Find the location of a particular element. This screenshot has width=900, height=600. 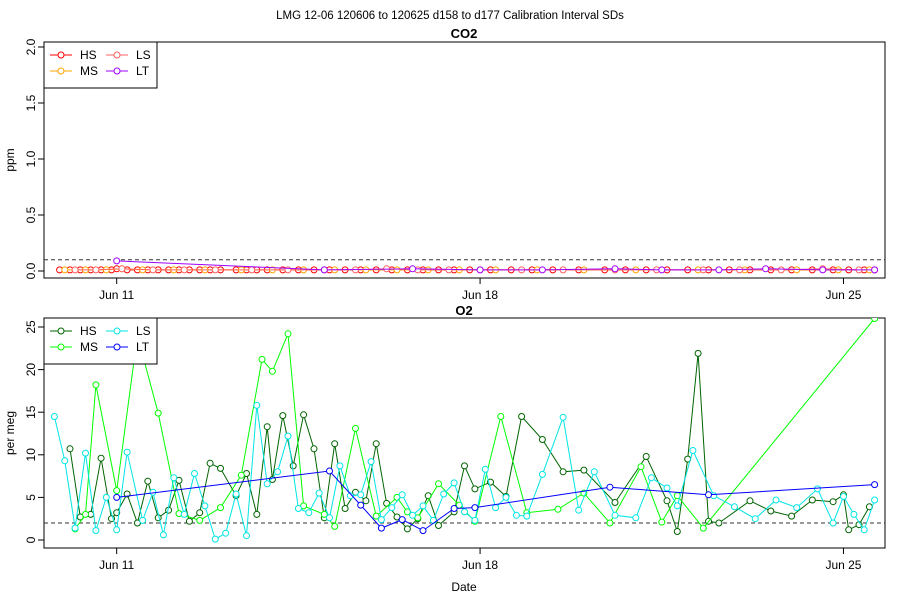

o2-series-lt-line is located at coordinates (495, 501).